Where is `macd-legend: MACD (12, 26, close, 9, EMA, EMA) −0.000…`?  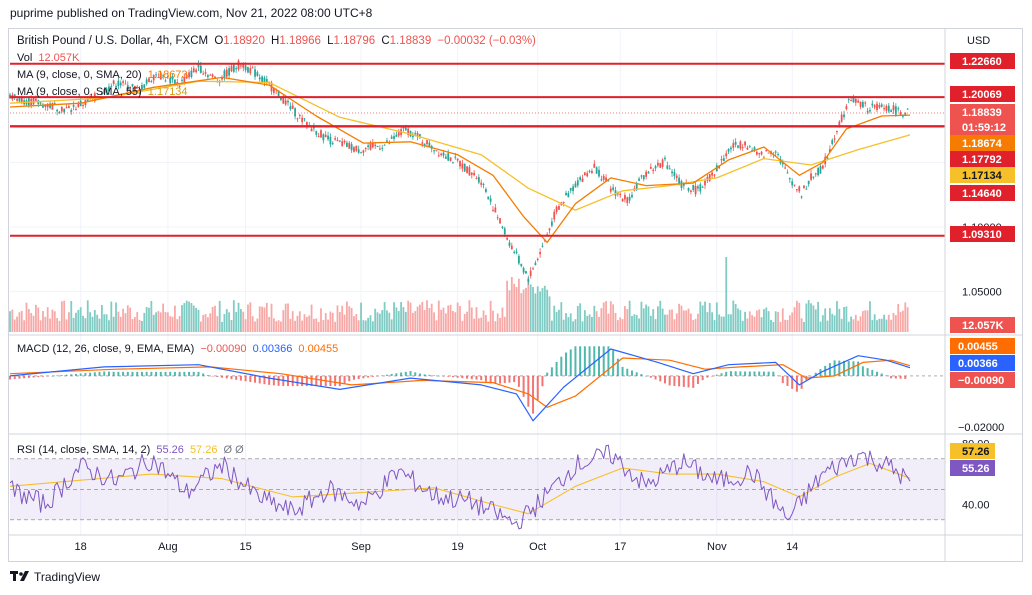
macd-legend: MACD (12, 26, close, 9, EMA, EMA) −0.000… is located at coordinates (179, 349).